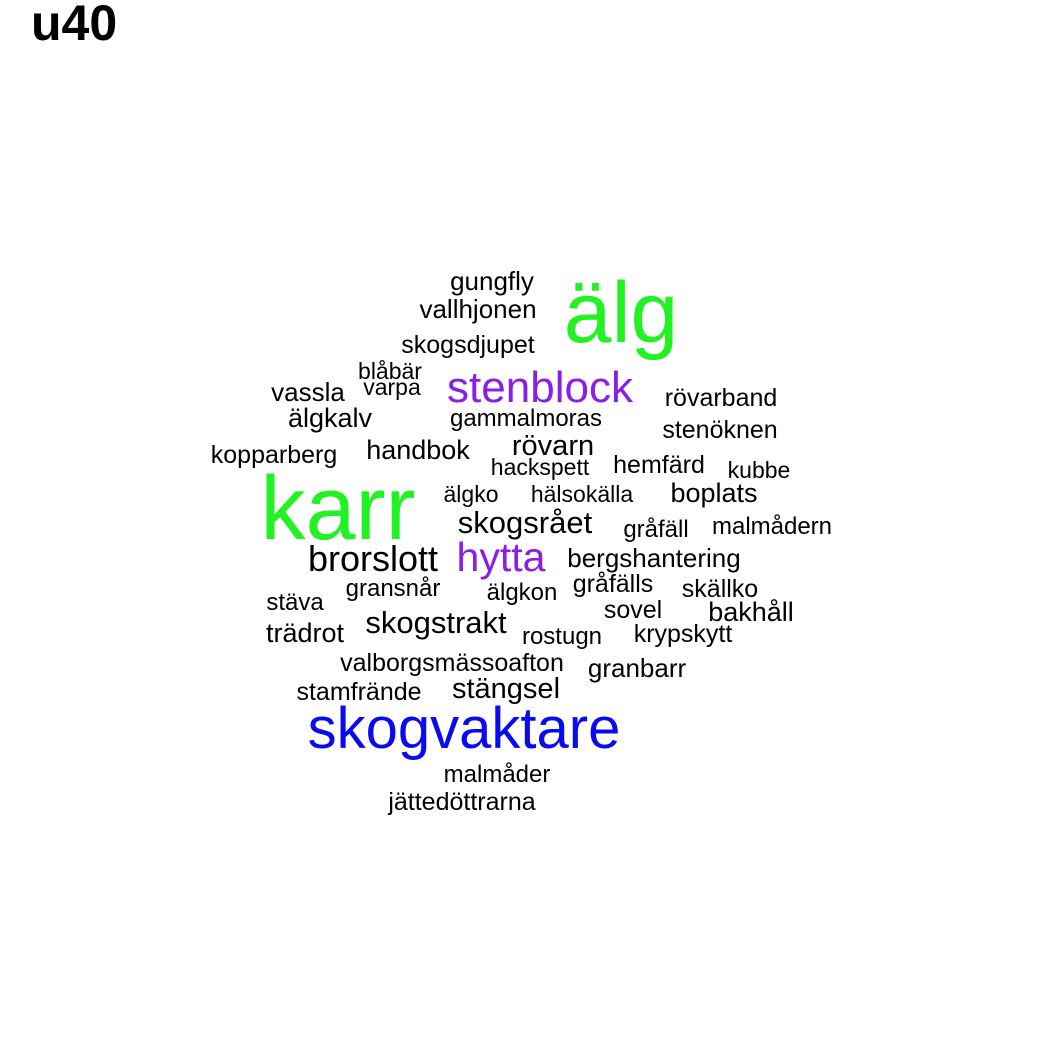 This screenshot has height=1050, width=1050. Describe the element at coordinates (462, 802) in the screenshot. I see `word-45: jättedöttrarna` at that location.